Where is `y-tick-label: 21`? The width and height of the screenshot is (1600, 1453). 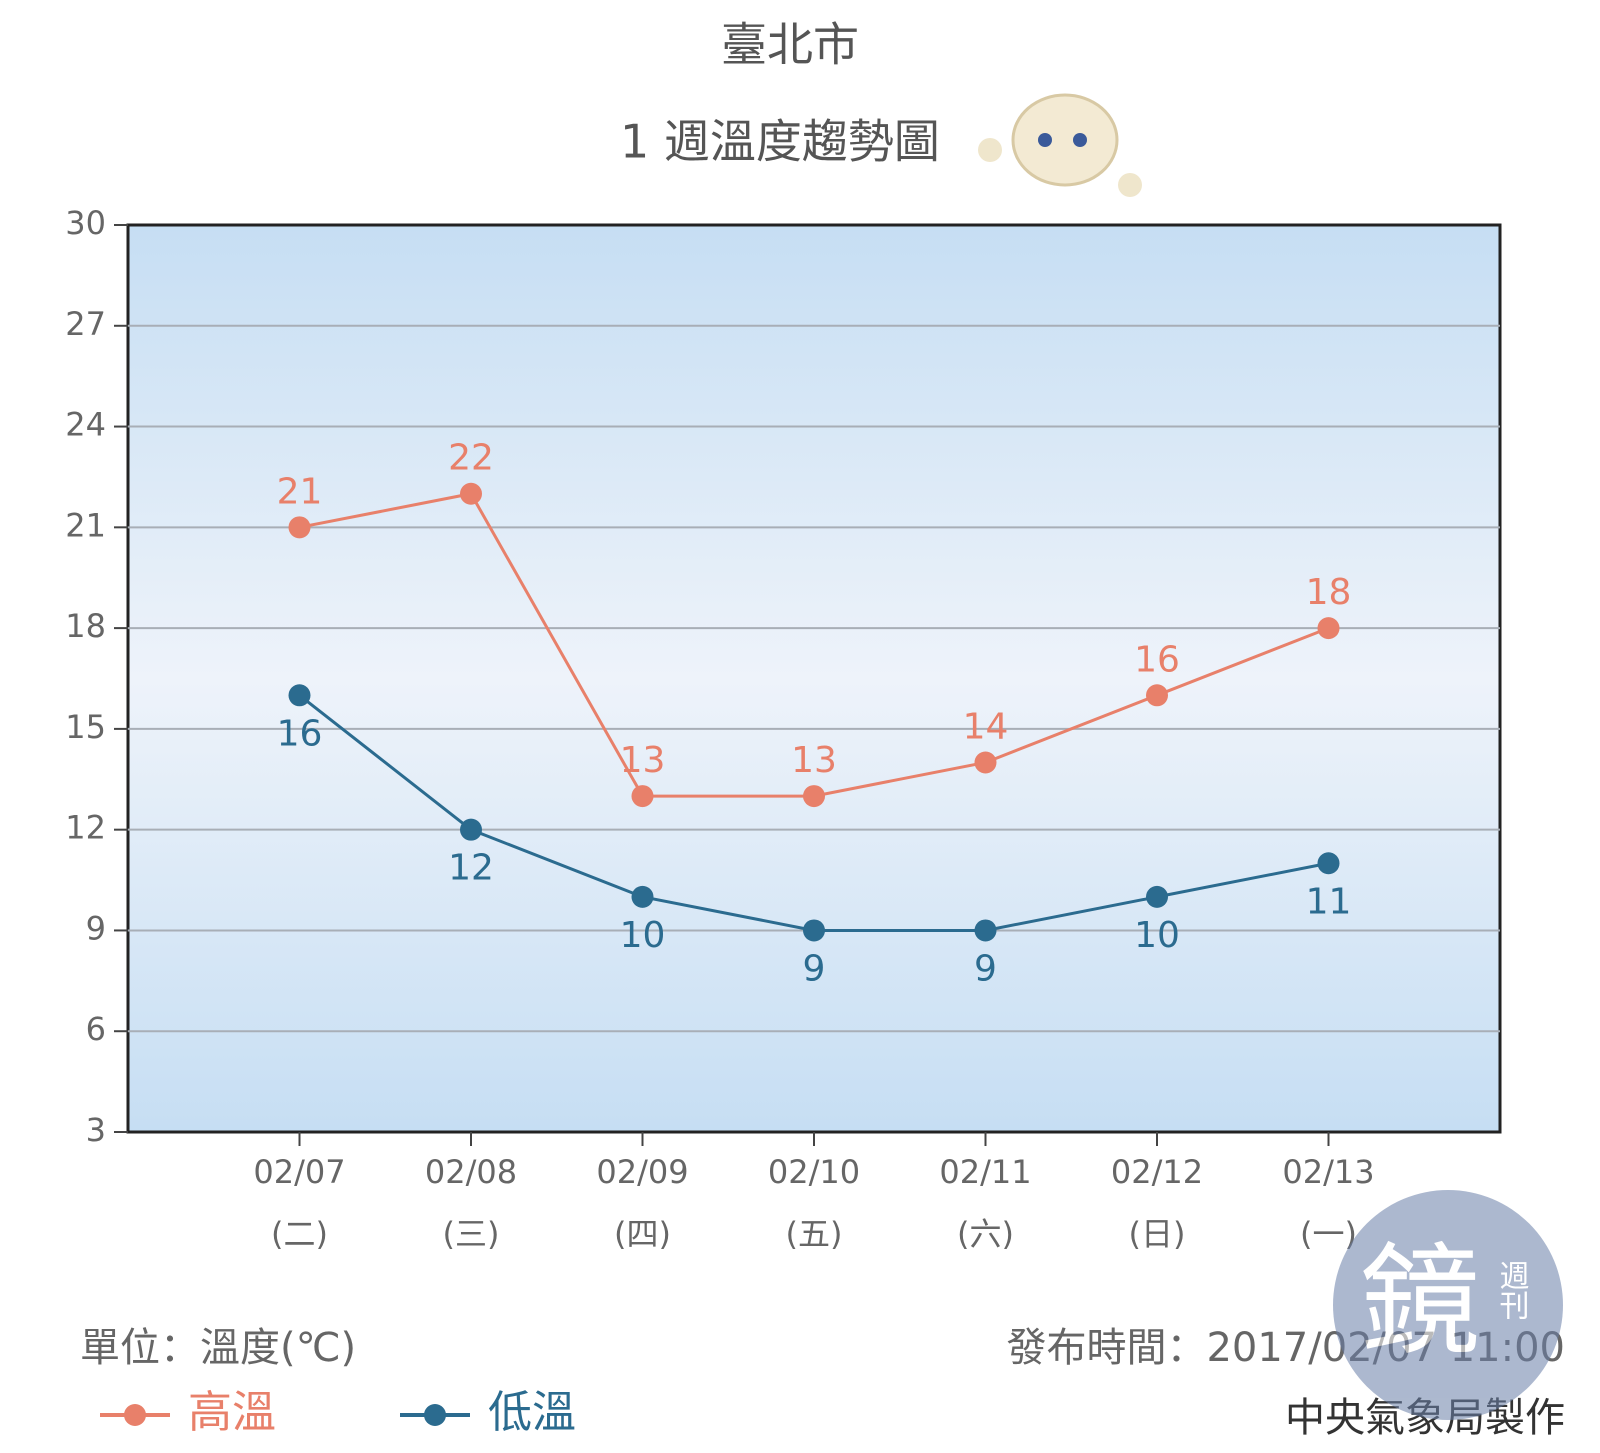 y-tick-label: 21 is located at coordinates (85, 525).